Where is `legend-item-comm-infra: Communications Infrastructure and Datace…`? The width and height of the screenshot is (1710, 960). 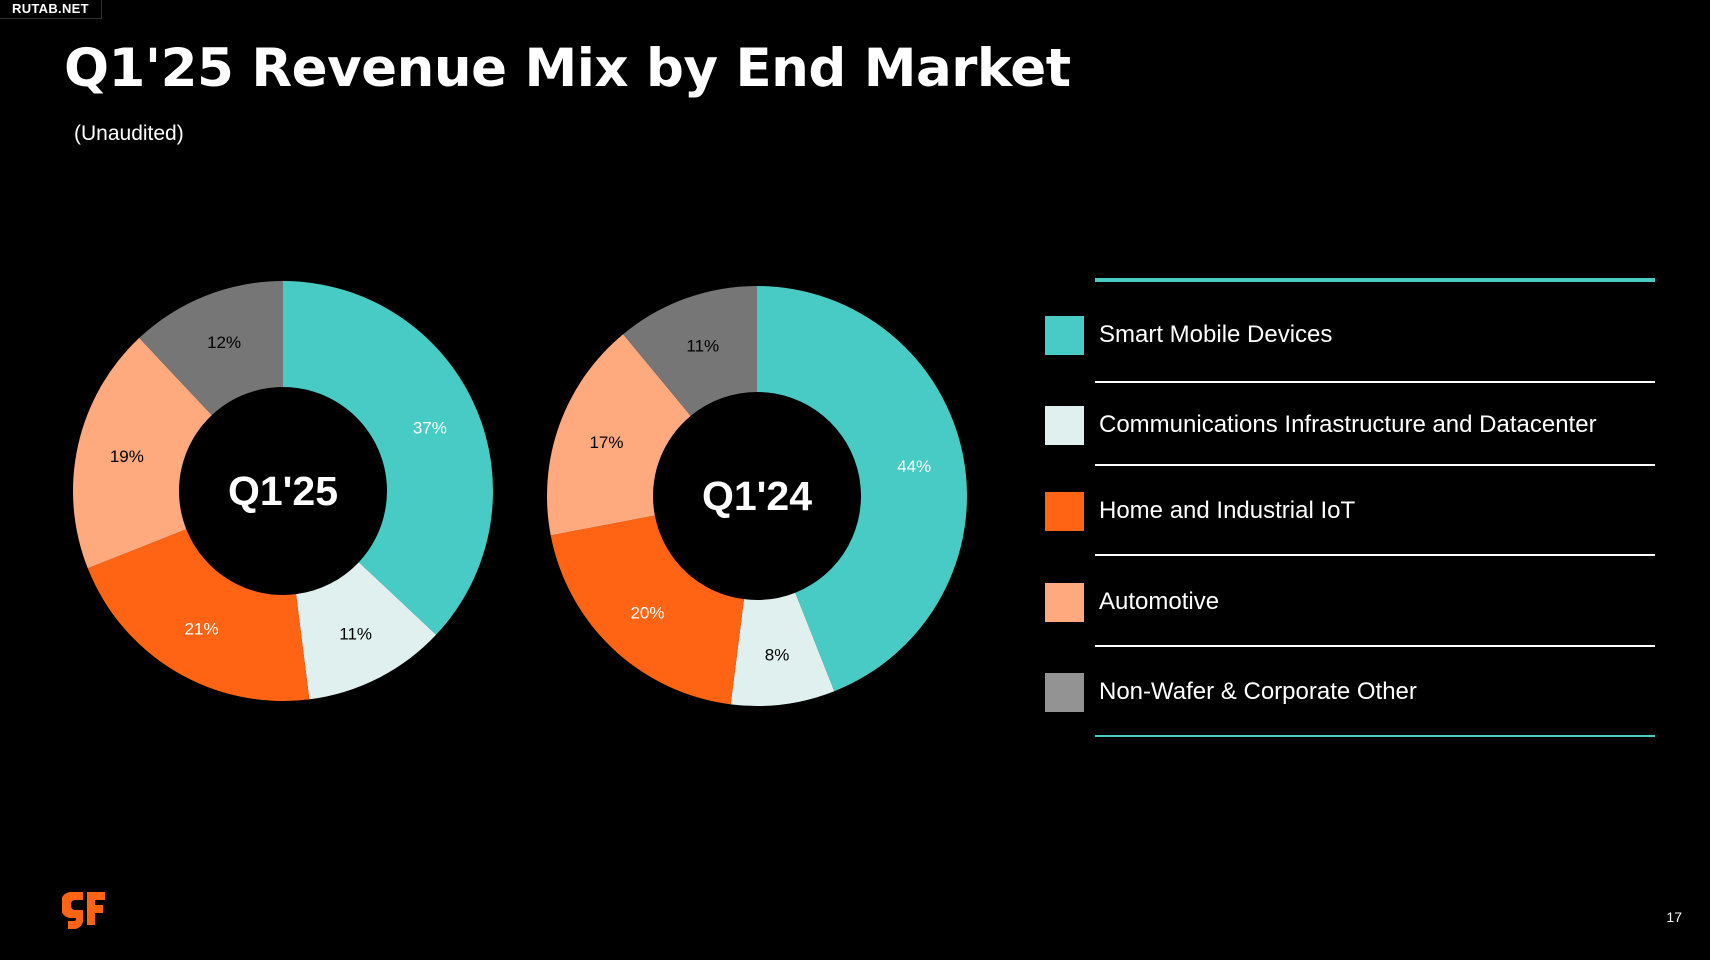 legend-item-comm-infra: Communications Infrastructure and Datace… is located at coordinates (1350, 425).